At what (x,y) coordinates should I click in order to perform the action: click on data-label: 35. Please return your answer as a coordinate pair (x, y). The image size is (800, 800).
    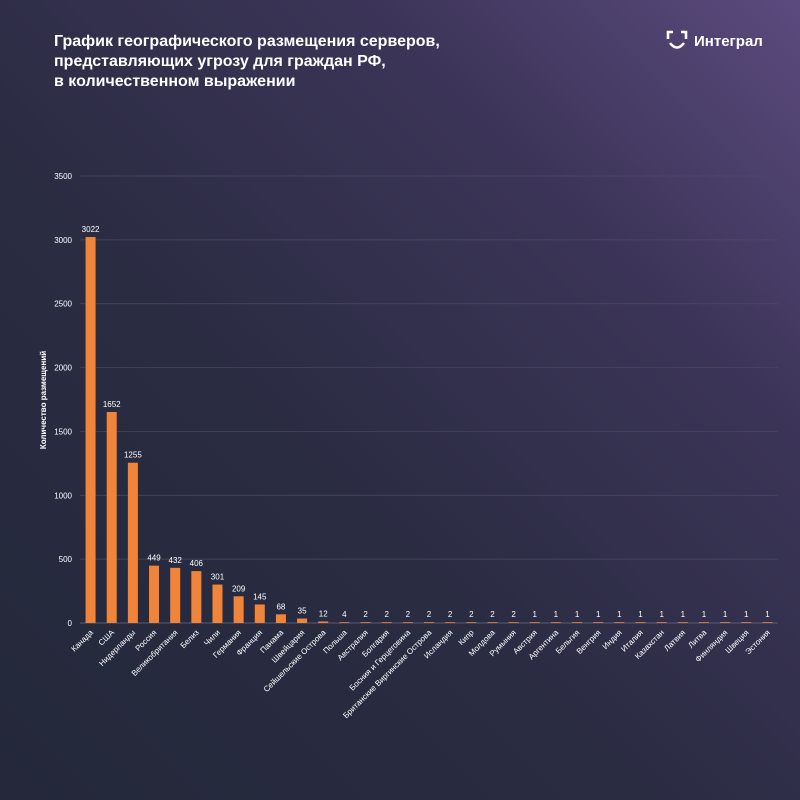
    Looking at the image, I should click on (302, 611).